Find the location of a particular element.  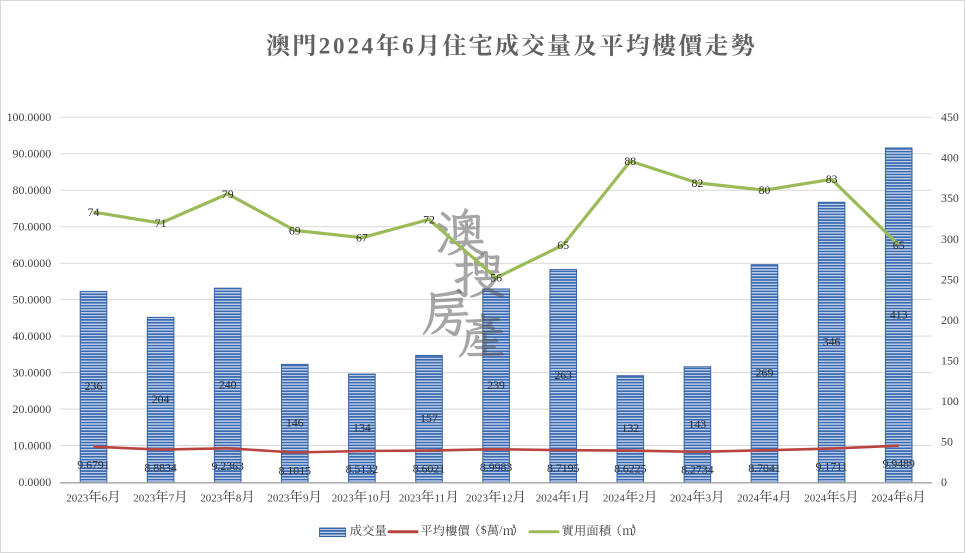

svg-text: 40.0000 is located at coordinates (32, 336).